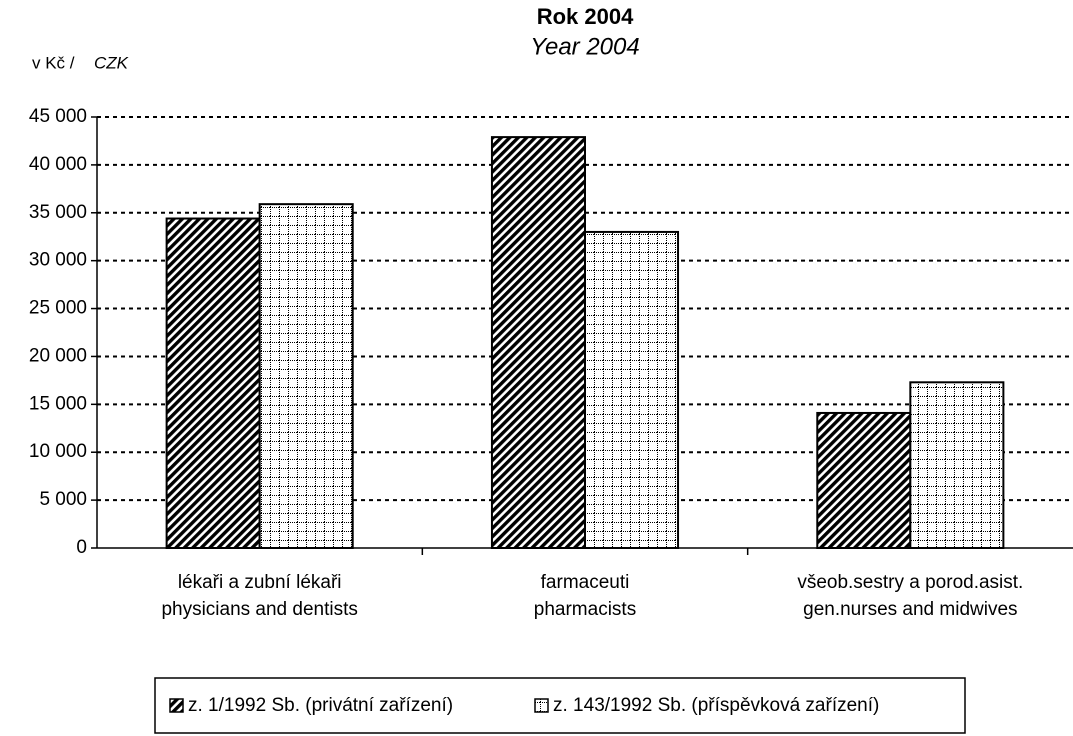 Image resolution: width=1073 pixels, height=736 pixels. I want to click on y-tick-label: 25 000, so click(58, 308).